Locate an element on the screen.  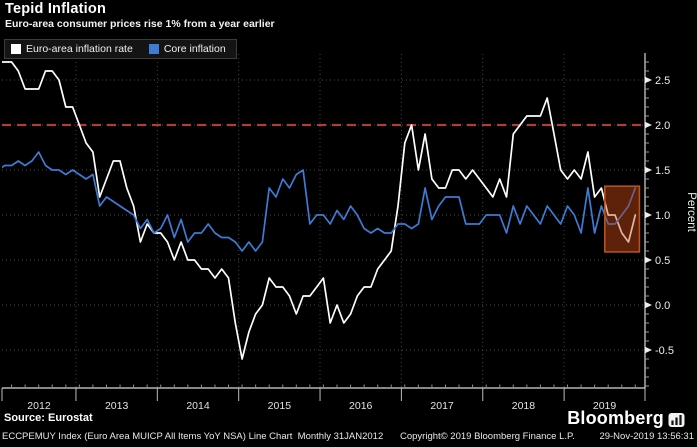
legend-item-core-inflation: Core inflation is located at coordinates (187, 49).